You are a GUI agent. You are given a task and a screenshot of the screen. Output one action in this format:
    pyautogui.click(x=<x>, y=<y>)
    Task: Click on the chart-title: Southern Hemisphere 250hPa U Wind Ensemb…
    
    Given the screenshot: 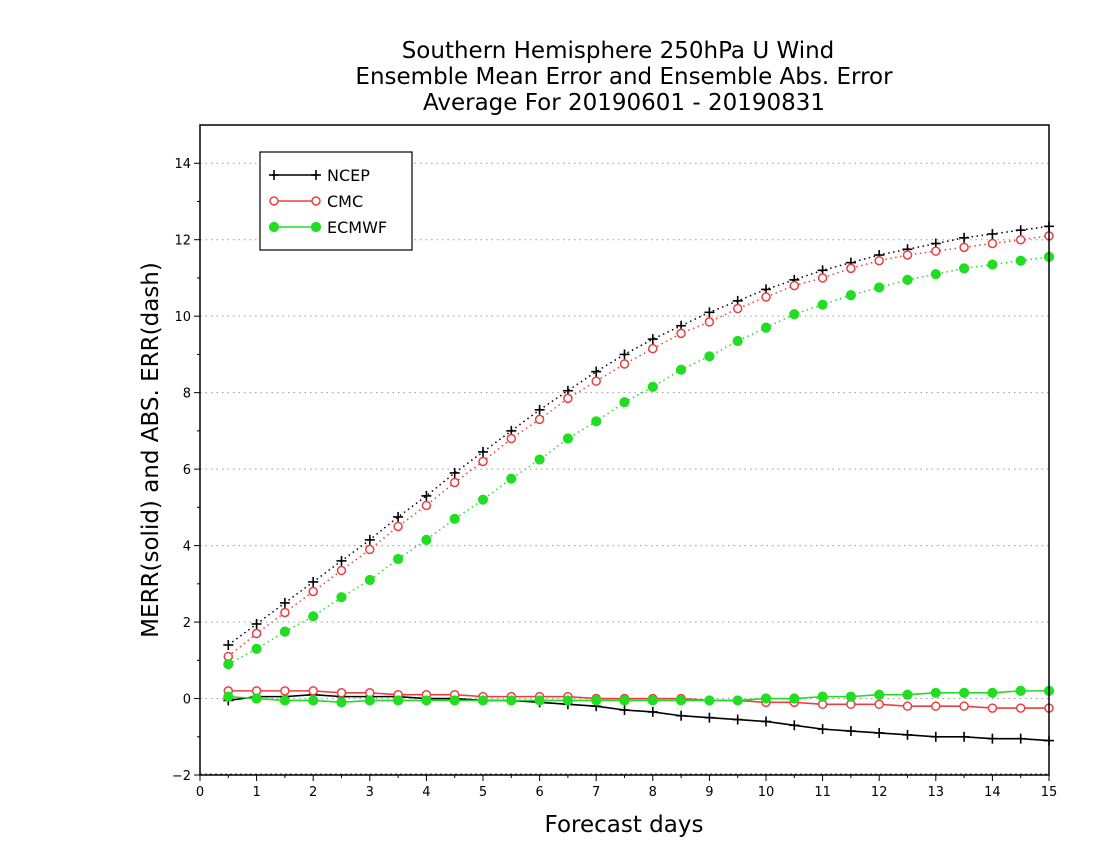 What is the action you would take?
    pyautogui.click(x=624, y=77)
    